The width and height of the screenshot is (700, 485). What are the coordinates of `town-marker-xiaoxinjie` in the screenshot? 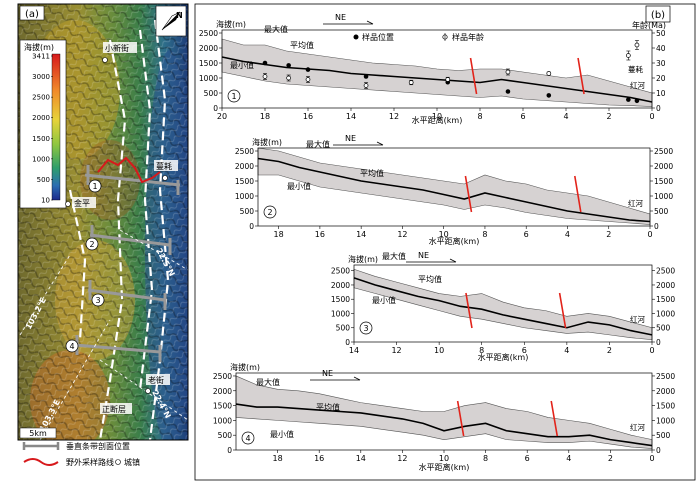 It's located at (105, 60).